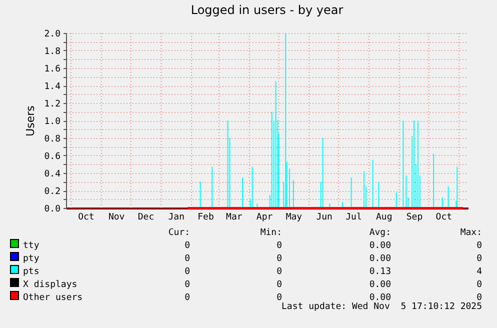  Describe the element at coordinates (31, 120) in the screenshot. I see `y-axis-title: Users` at that location.